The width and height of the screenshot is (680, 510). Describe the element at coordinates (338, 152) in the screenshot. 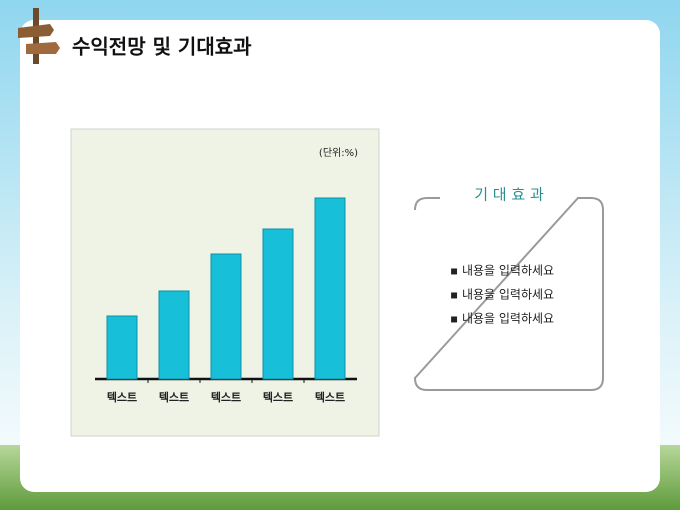

I see `unit-label: (단위:%)` at that location.